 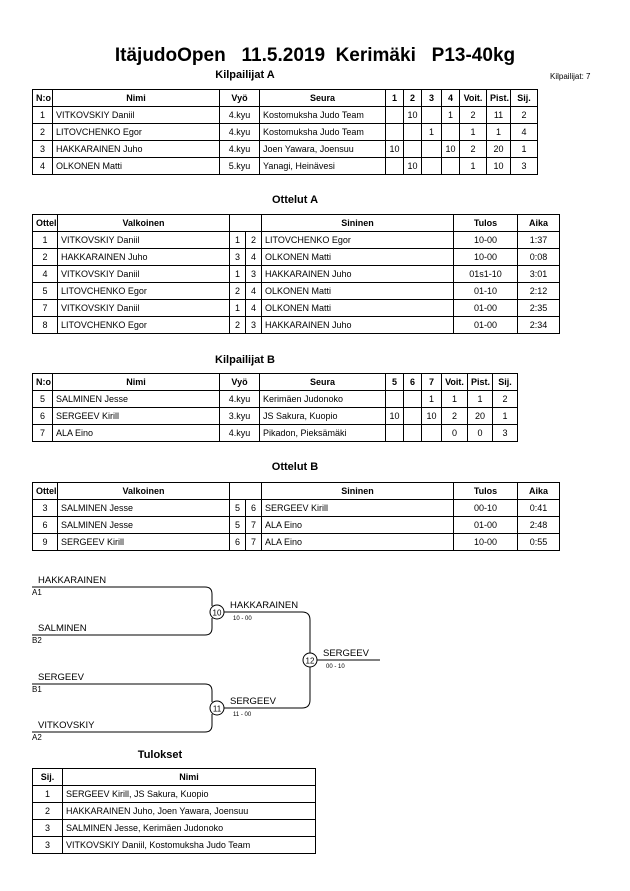 What do you see at coordinates (239, 98) in the screenshot?
I see `header-cell: Vyö` at bounding box center [239, 98].